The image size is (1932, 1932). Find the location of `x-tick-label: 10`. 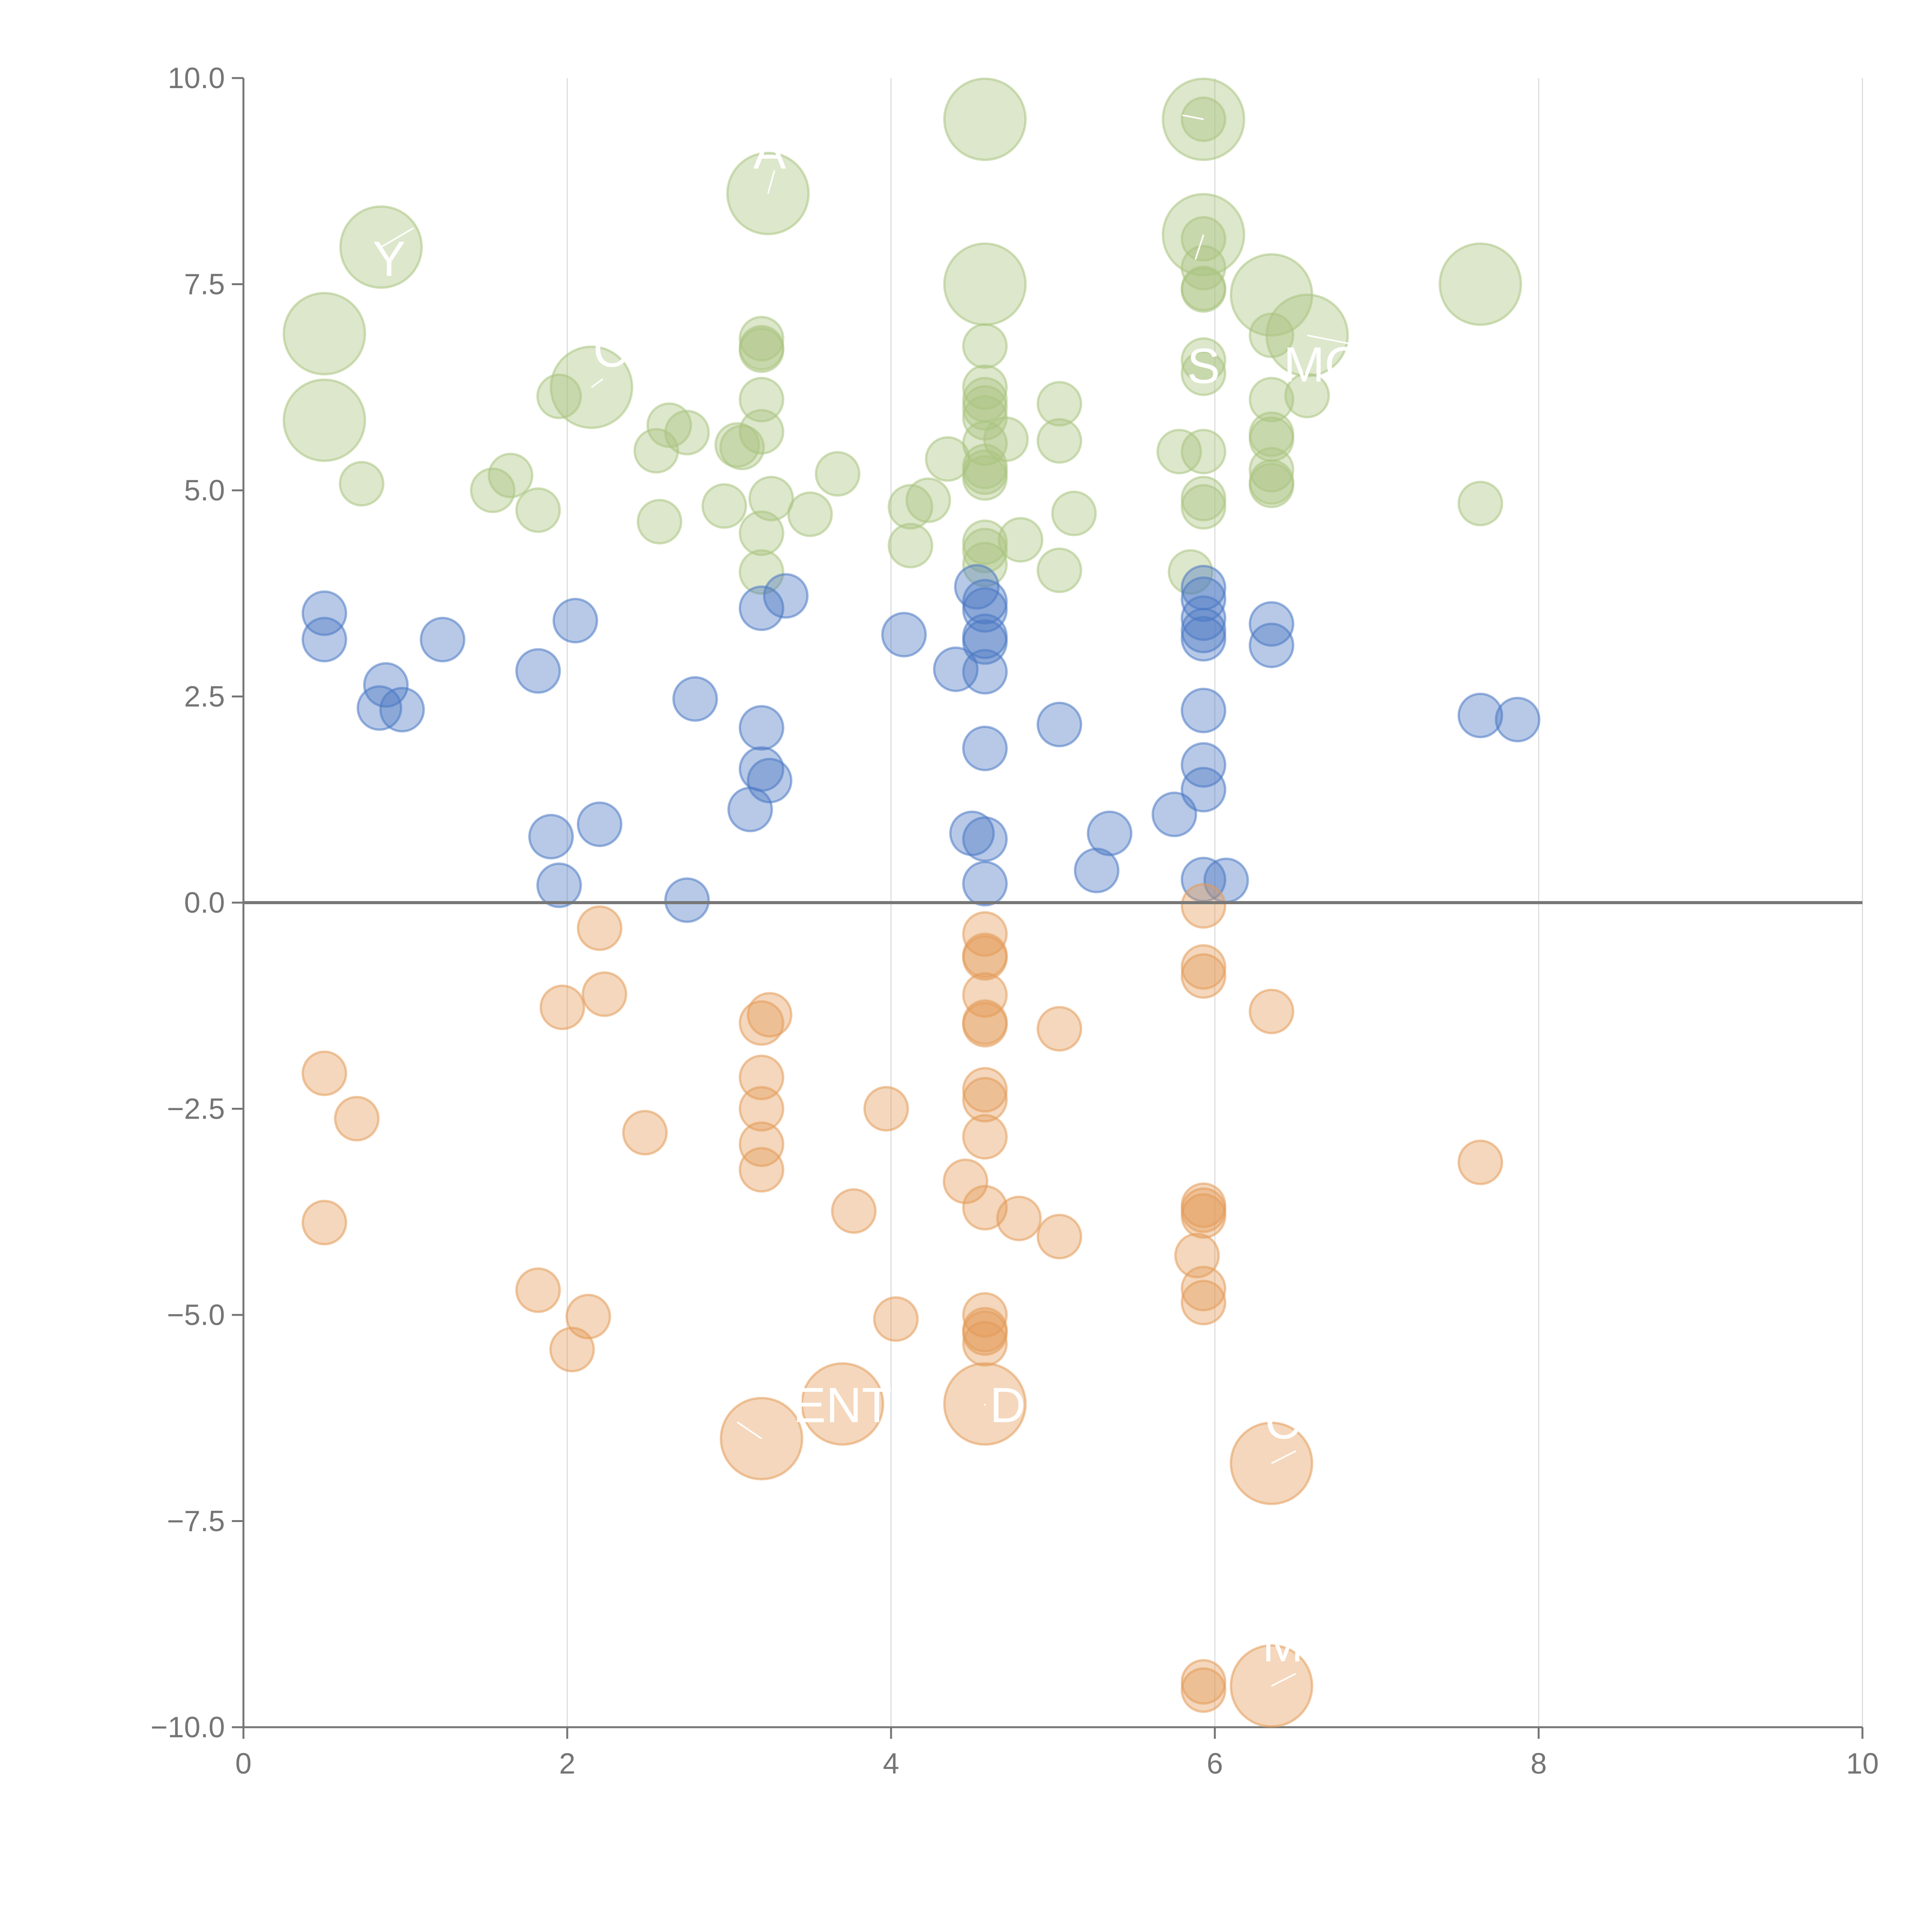

x-tick-label: 10 is located at coordinates (1863, 1764).